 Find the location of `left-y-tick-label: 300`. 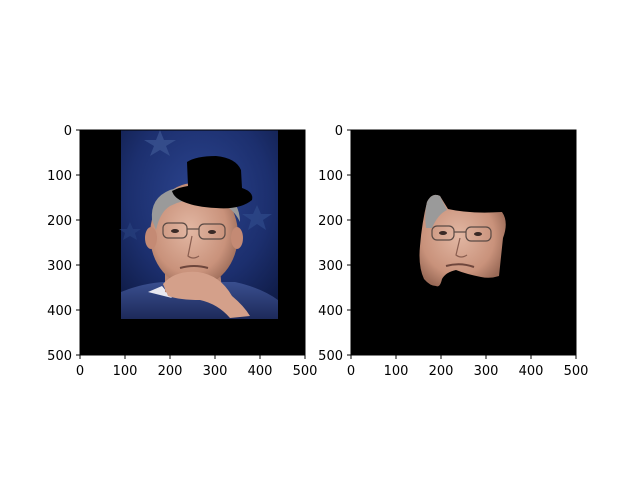

left-y-tick-label: 300 is located at coordinates (59, 266).